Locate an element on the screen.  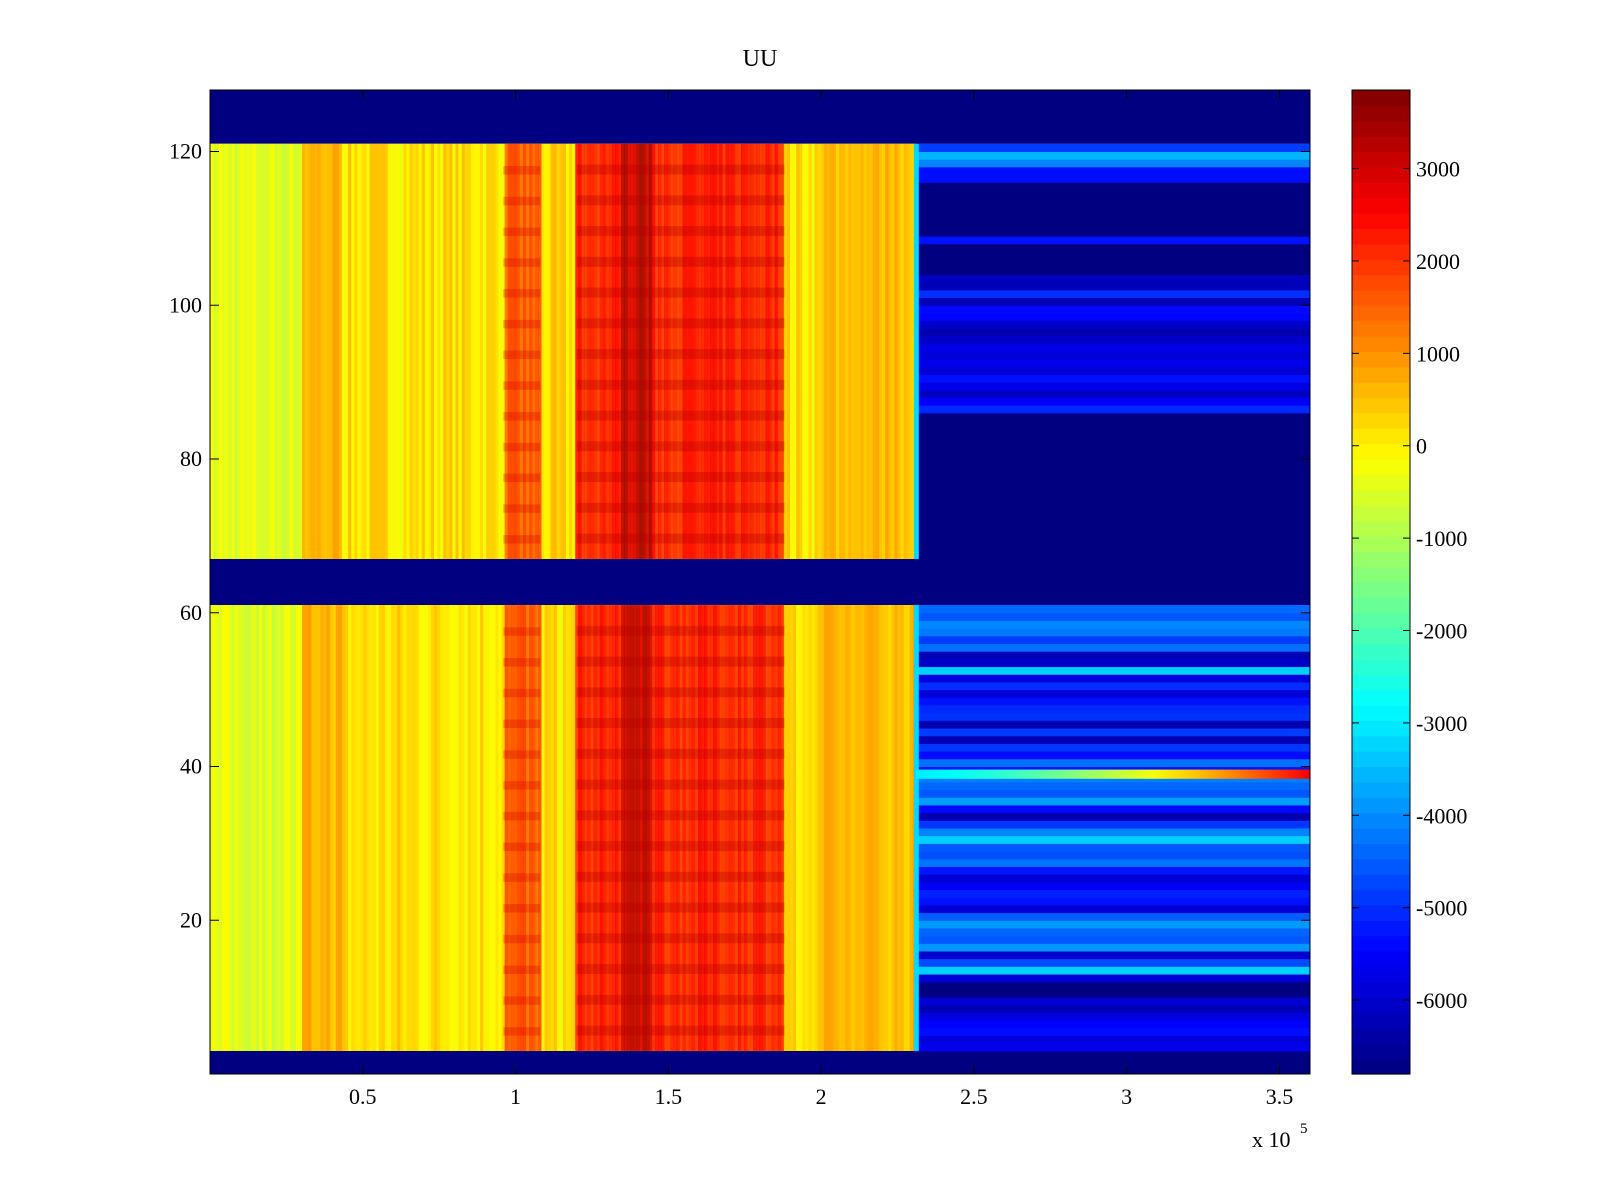
heatmap-region-empty-bottom-band is located at coordinates (760, 1062).